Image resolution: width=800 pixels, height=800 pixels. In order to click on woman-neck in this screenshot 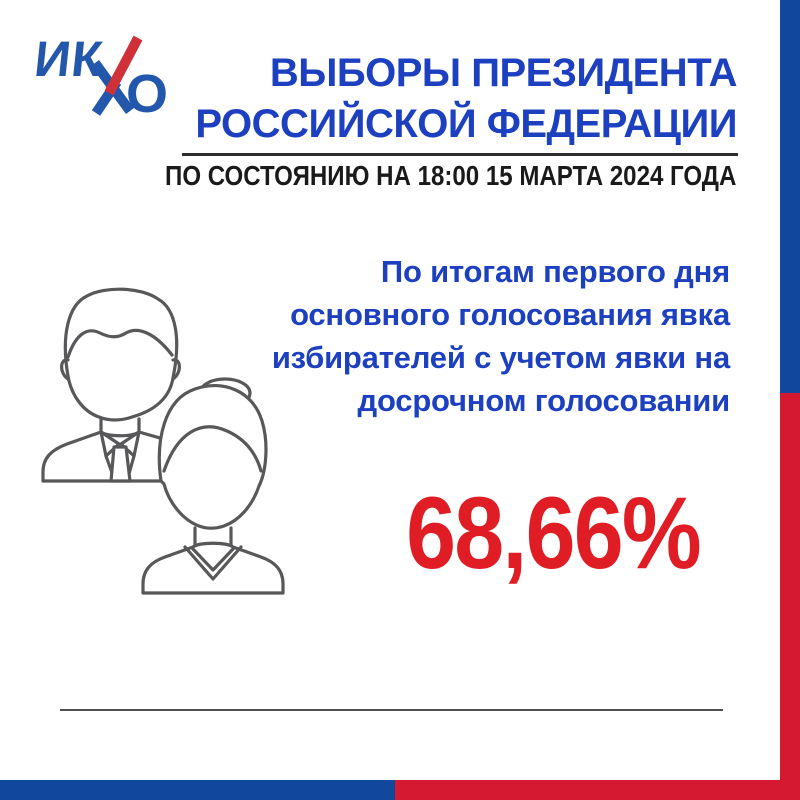, I will do `click(213, 536)`.